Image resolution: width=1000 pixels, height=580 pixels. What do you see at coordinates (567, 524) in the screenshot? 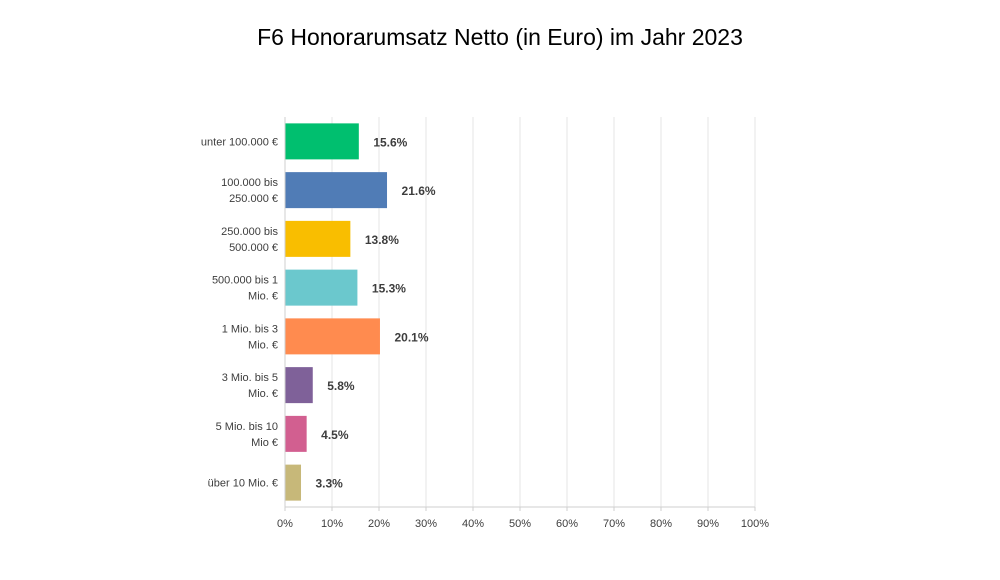
I see `x-tick-label: 60%` at bounding box center [567, 524].